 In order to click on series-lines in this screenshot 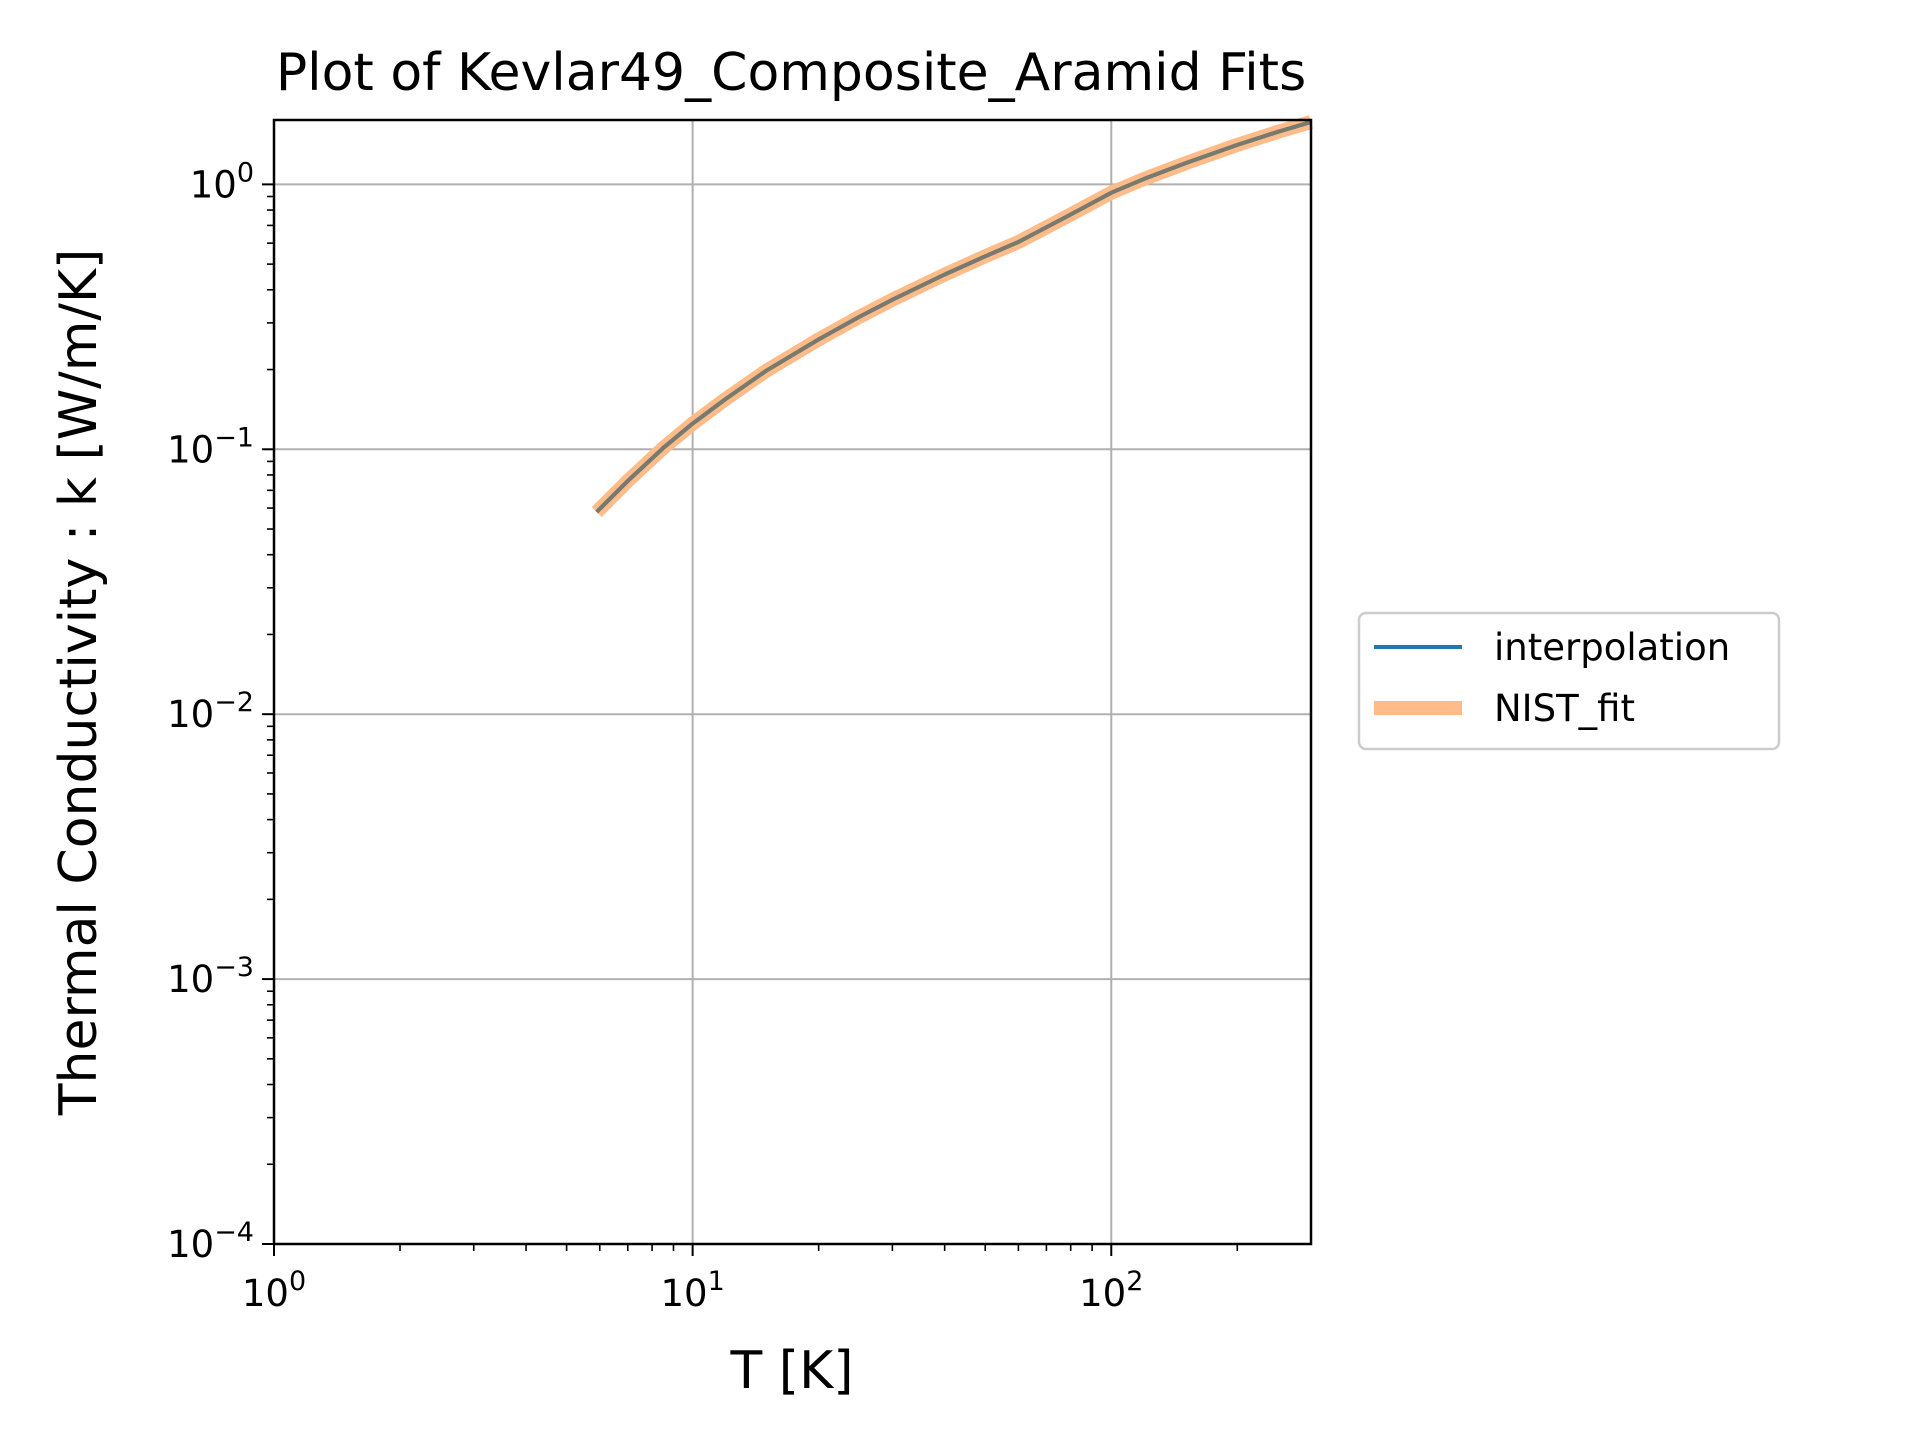, I will do `click(952, 316)`.